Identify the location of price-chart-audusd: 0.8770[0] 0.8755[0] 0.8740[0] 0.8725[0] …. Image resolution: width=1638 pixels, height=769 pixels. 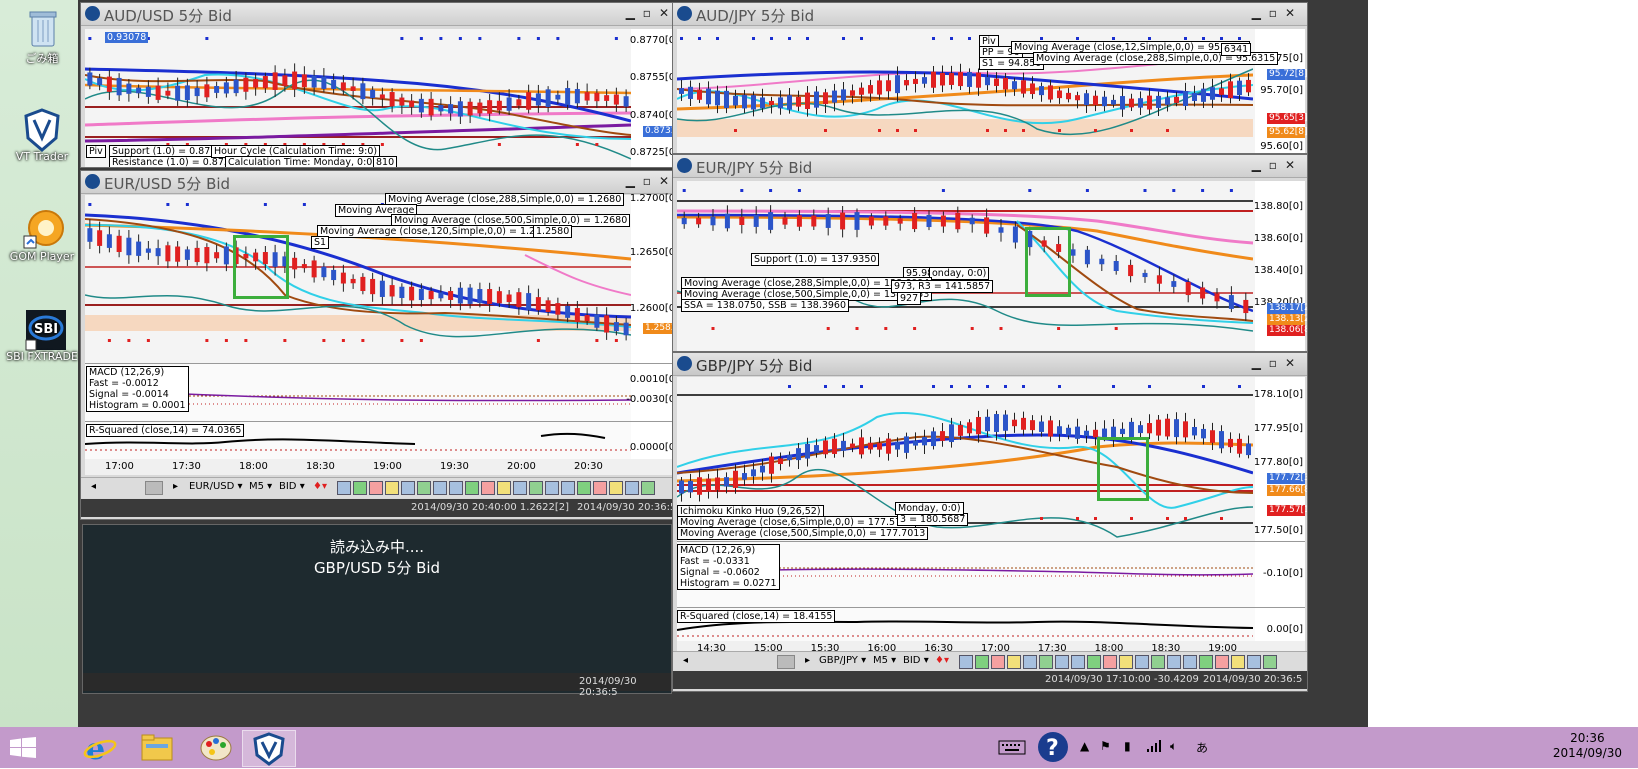
(383, 98).